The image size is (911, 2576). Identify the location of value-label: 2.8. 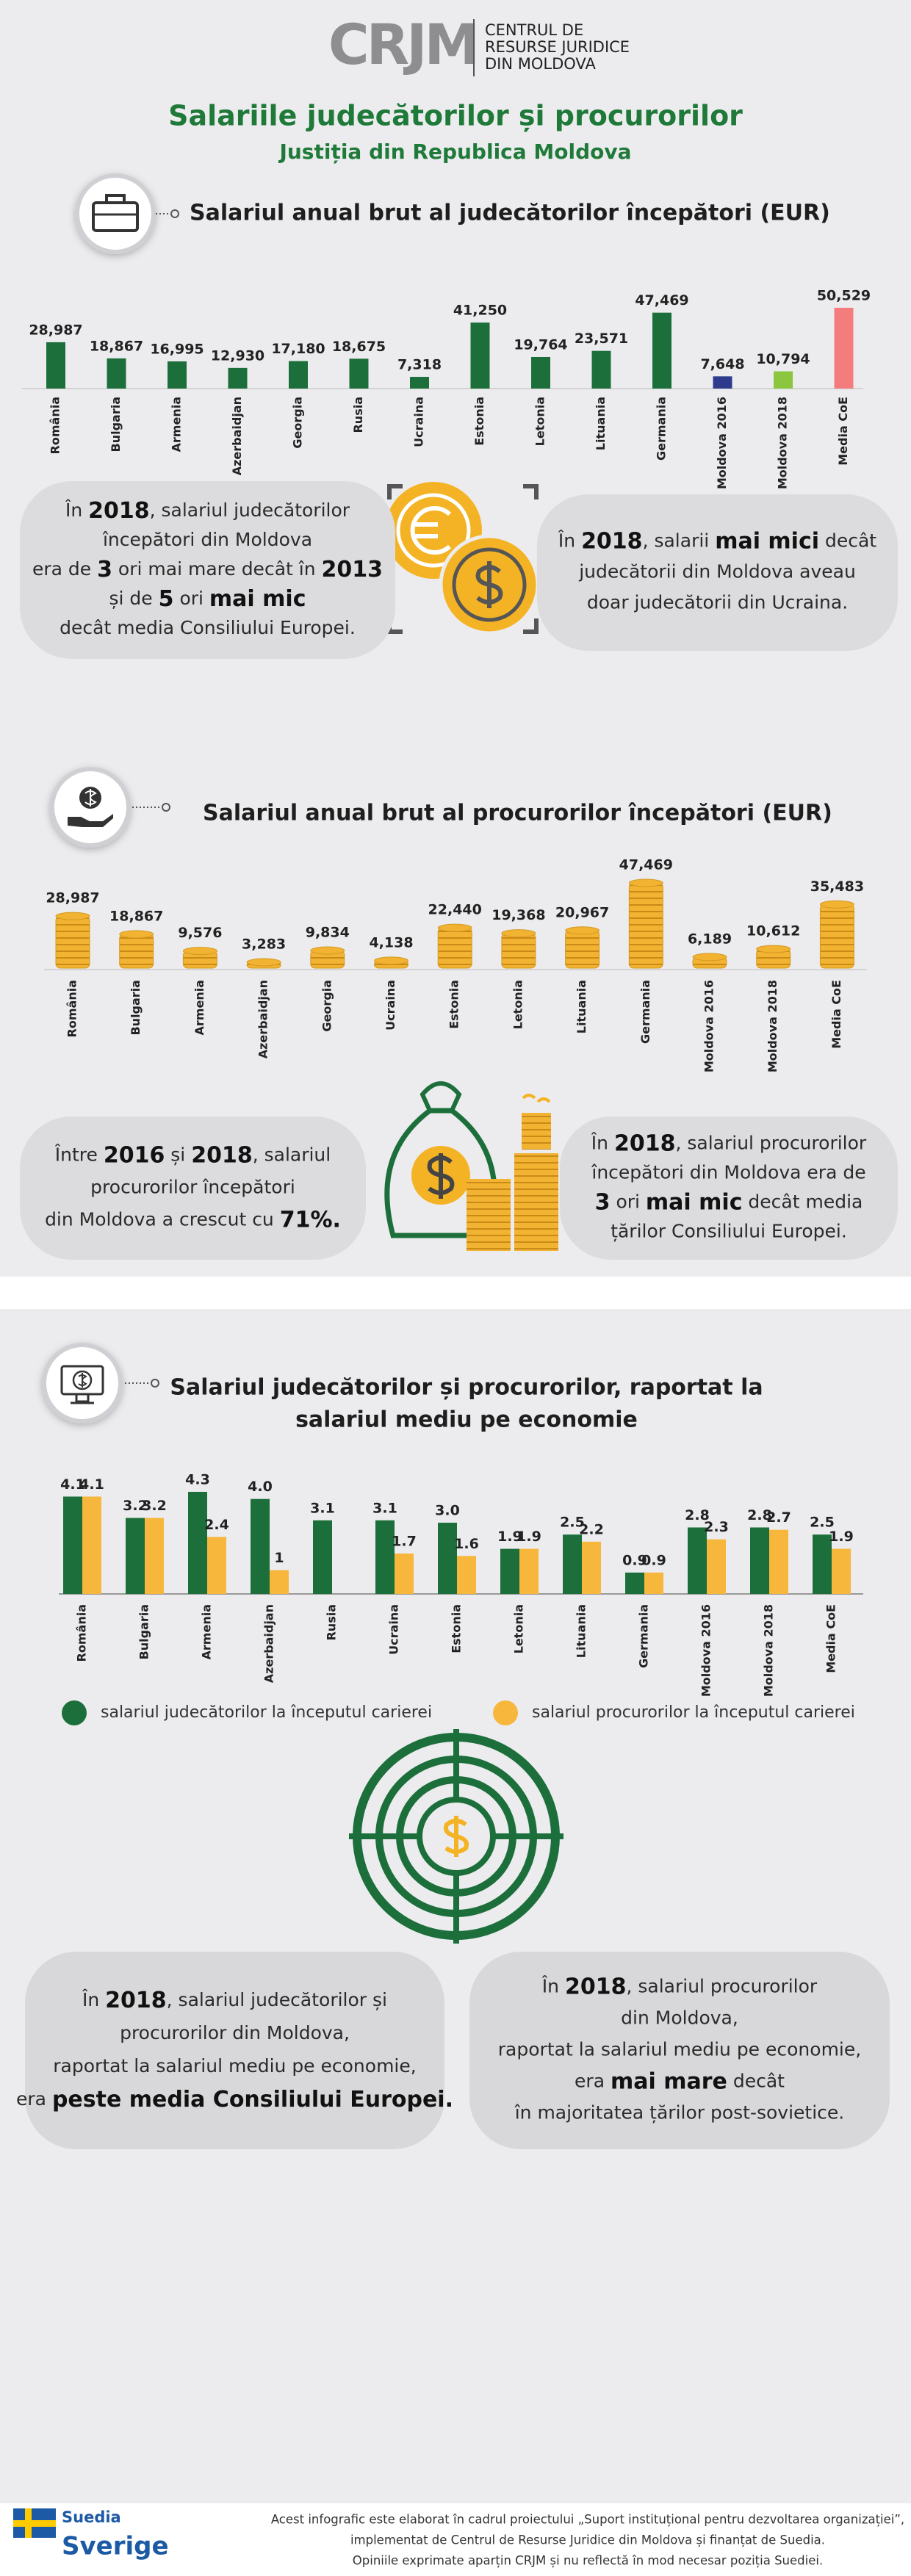
(759, 1515).